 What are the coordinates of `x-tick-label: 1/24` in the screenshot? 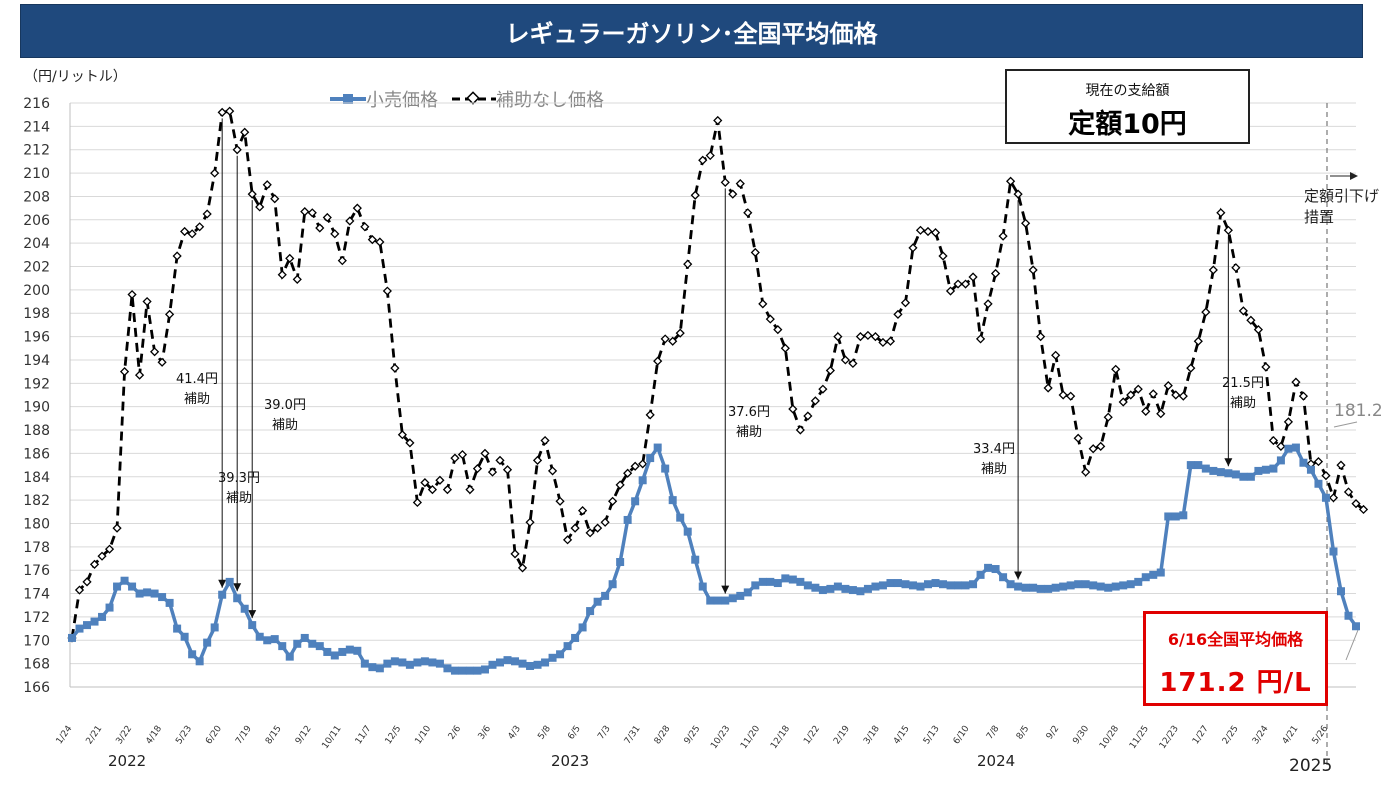 It's located at (65, 735).